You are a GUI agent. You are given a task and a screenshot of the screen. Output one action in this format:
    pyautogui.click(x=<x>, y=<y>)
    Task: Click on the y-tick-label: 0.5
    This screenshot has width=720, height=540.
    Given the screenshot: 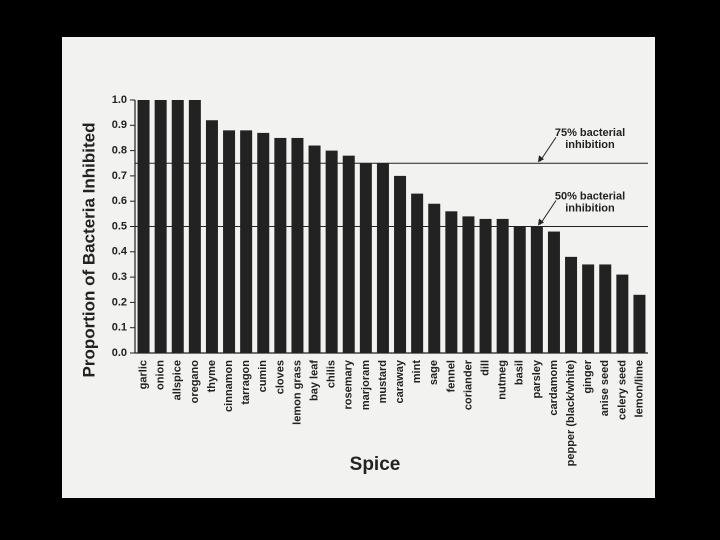 What is the action you would take?
    pyautogui.click(x=119, y=226)
    